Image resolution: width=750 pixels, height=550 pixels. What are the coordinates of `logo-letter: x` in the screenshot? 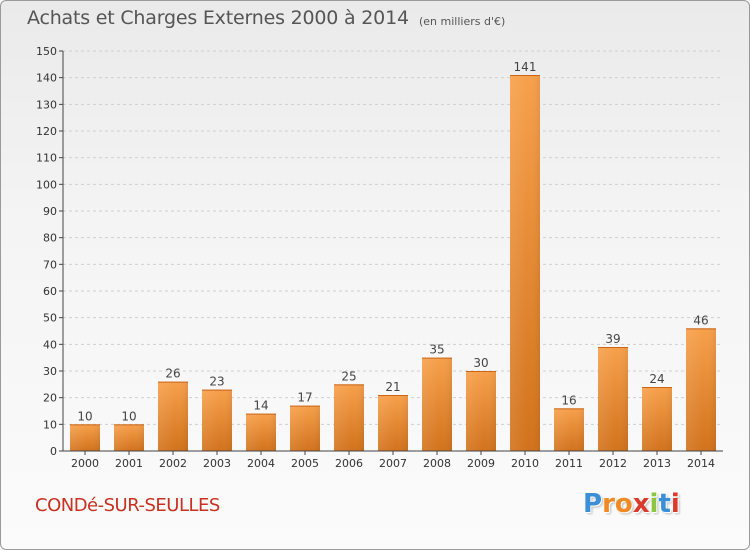 It's located at (641, 504).